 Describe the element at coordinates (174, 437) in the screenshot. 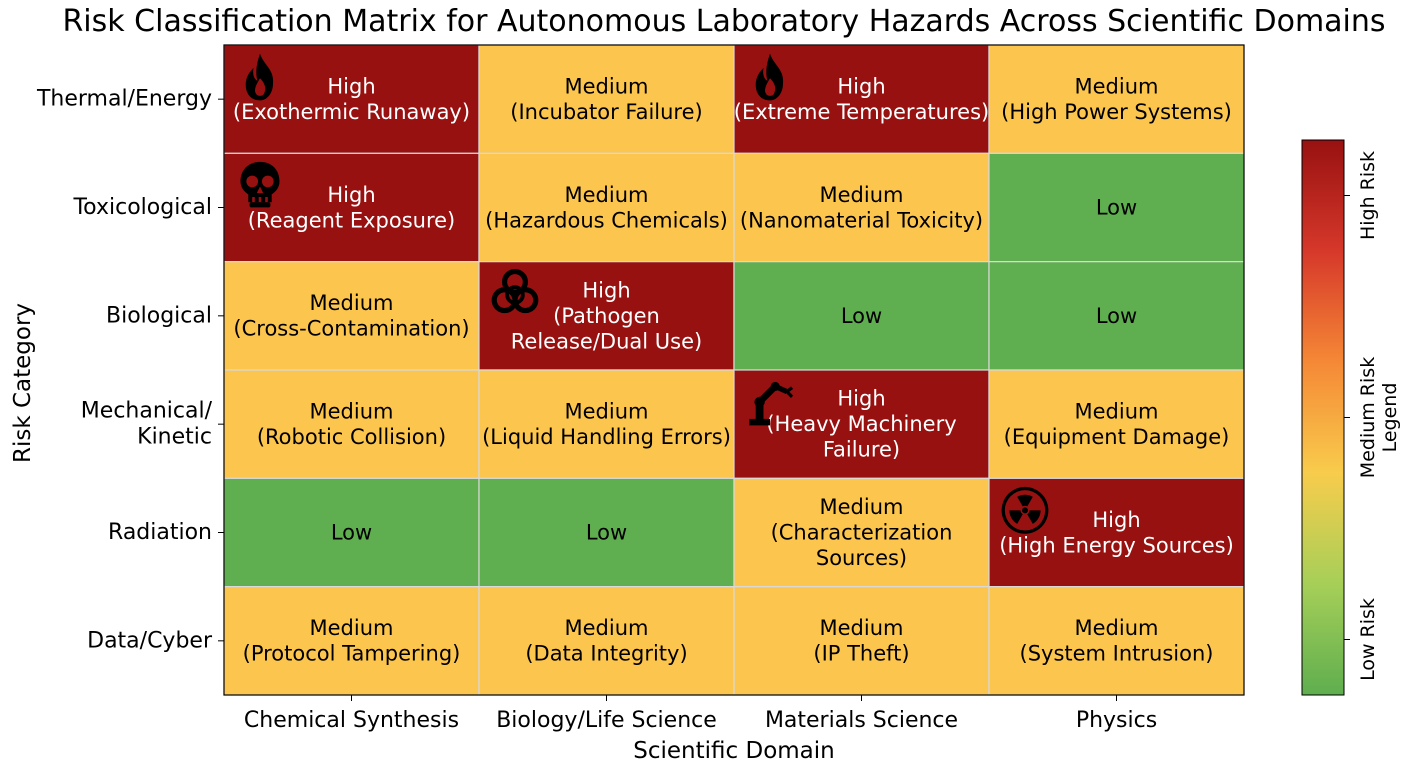

I see `y-tick-label: Kinetic` at that location.